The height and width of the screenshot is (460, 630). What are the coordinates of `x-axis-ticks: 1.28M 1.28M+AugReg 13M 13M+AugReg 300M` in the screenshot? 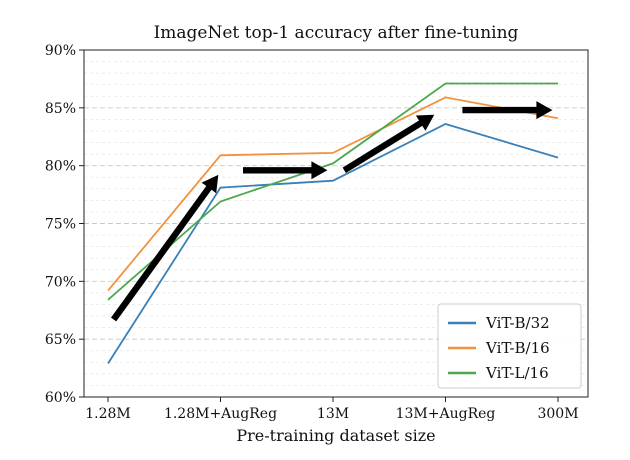 It's located at (332, 409).